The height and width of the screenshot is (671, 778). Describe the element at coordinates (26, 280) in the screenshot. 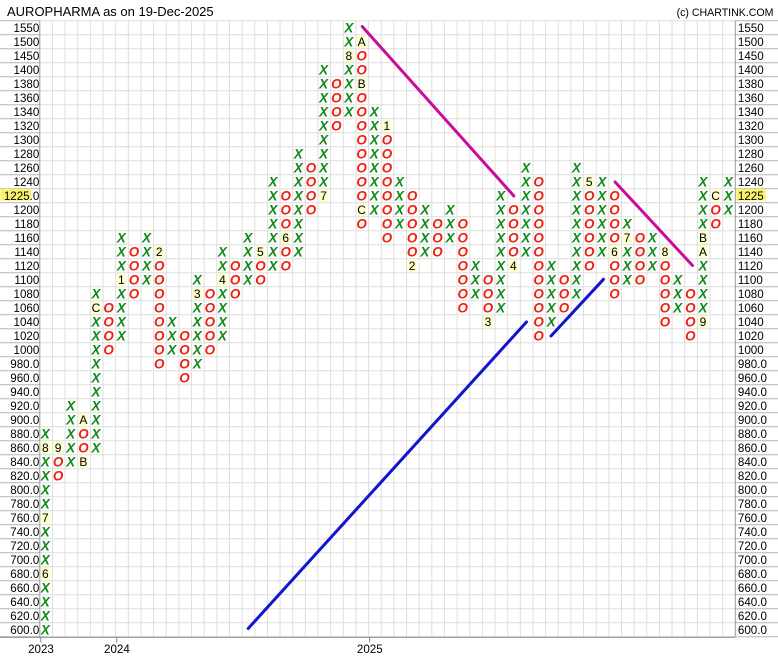

I see `svg-text: 1100` at that location.